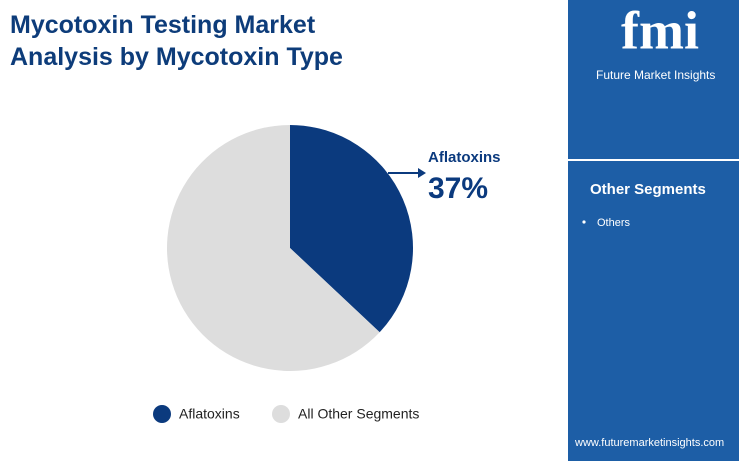 The height and width of the screenshot is (461, 739). I want to click on legend-label: Aflatoxins, so click(209, 414).